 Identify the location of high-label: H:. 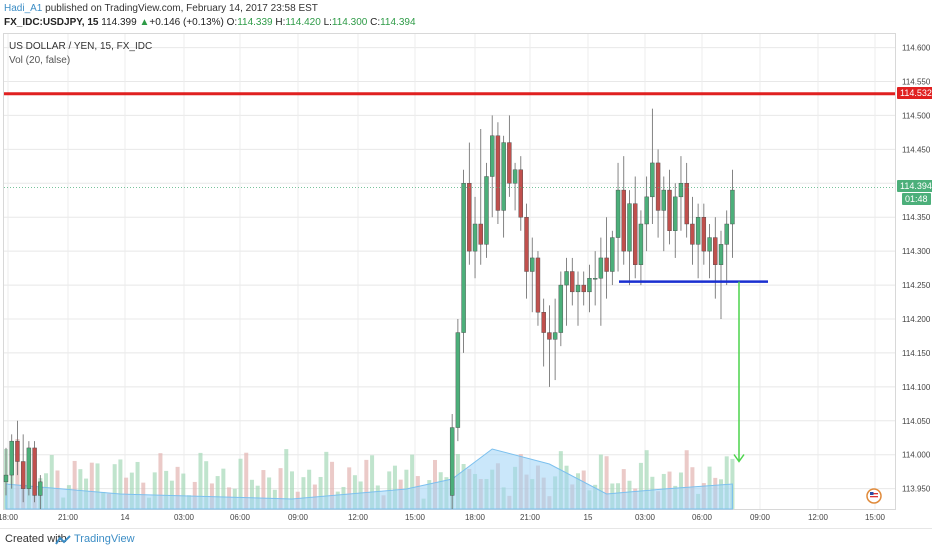
(280, 22).